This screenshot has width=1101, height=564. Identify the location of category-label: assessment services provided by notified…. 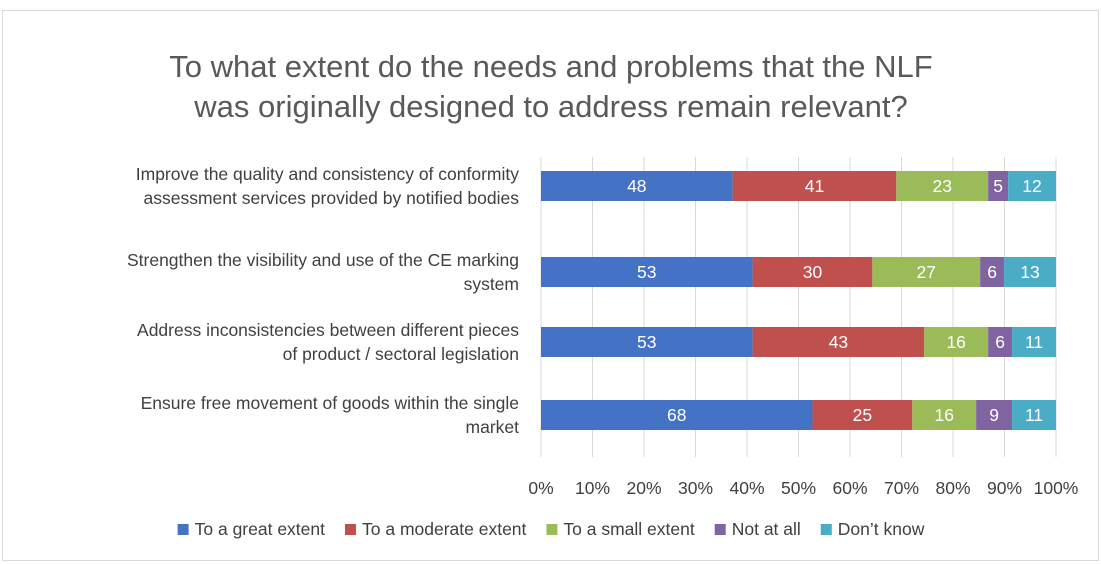
(332, 198).